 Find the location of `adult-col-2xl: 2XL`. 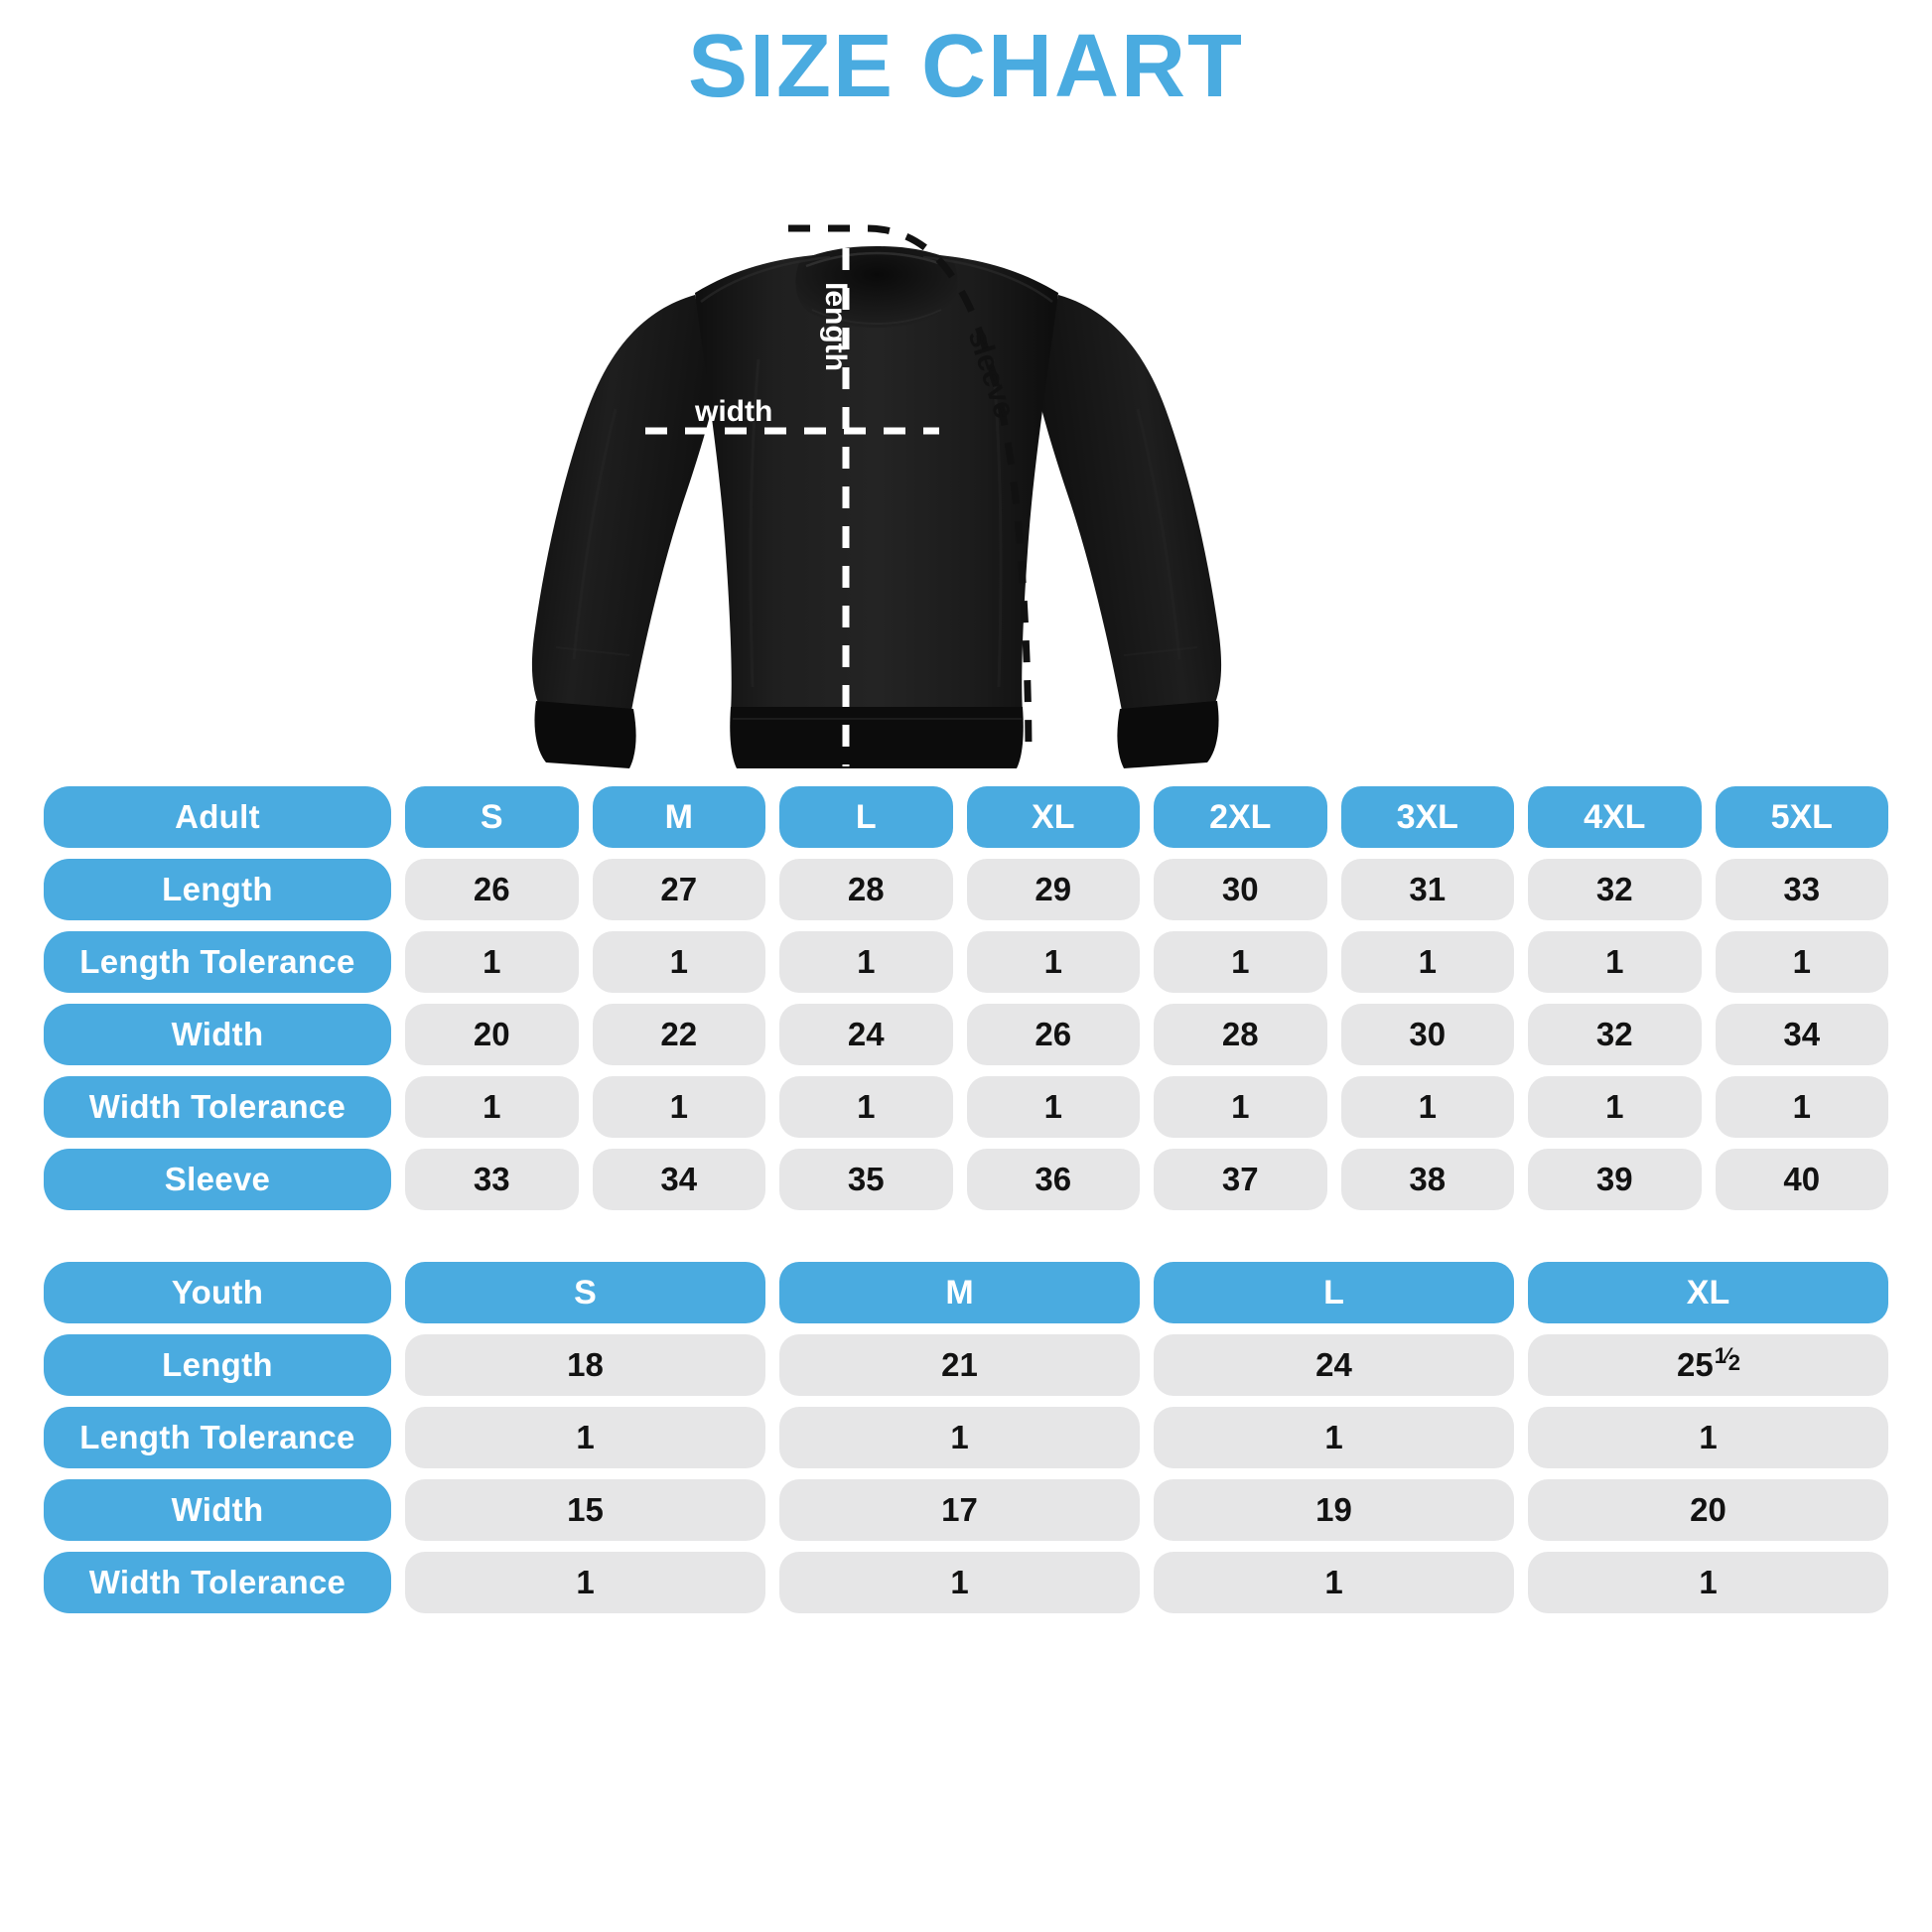

adult-col-2xl: 2XL is located at coordinates (1241, 817).